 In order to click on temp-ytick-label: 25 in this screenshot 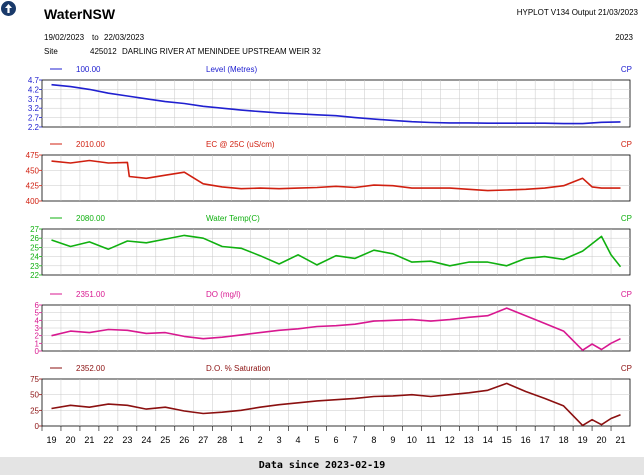, I will do `click(34, 247)`.